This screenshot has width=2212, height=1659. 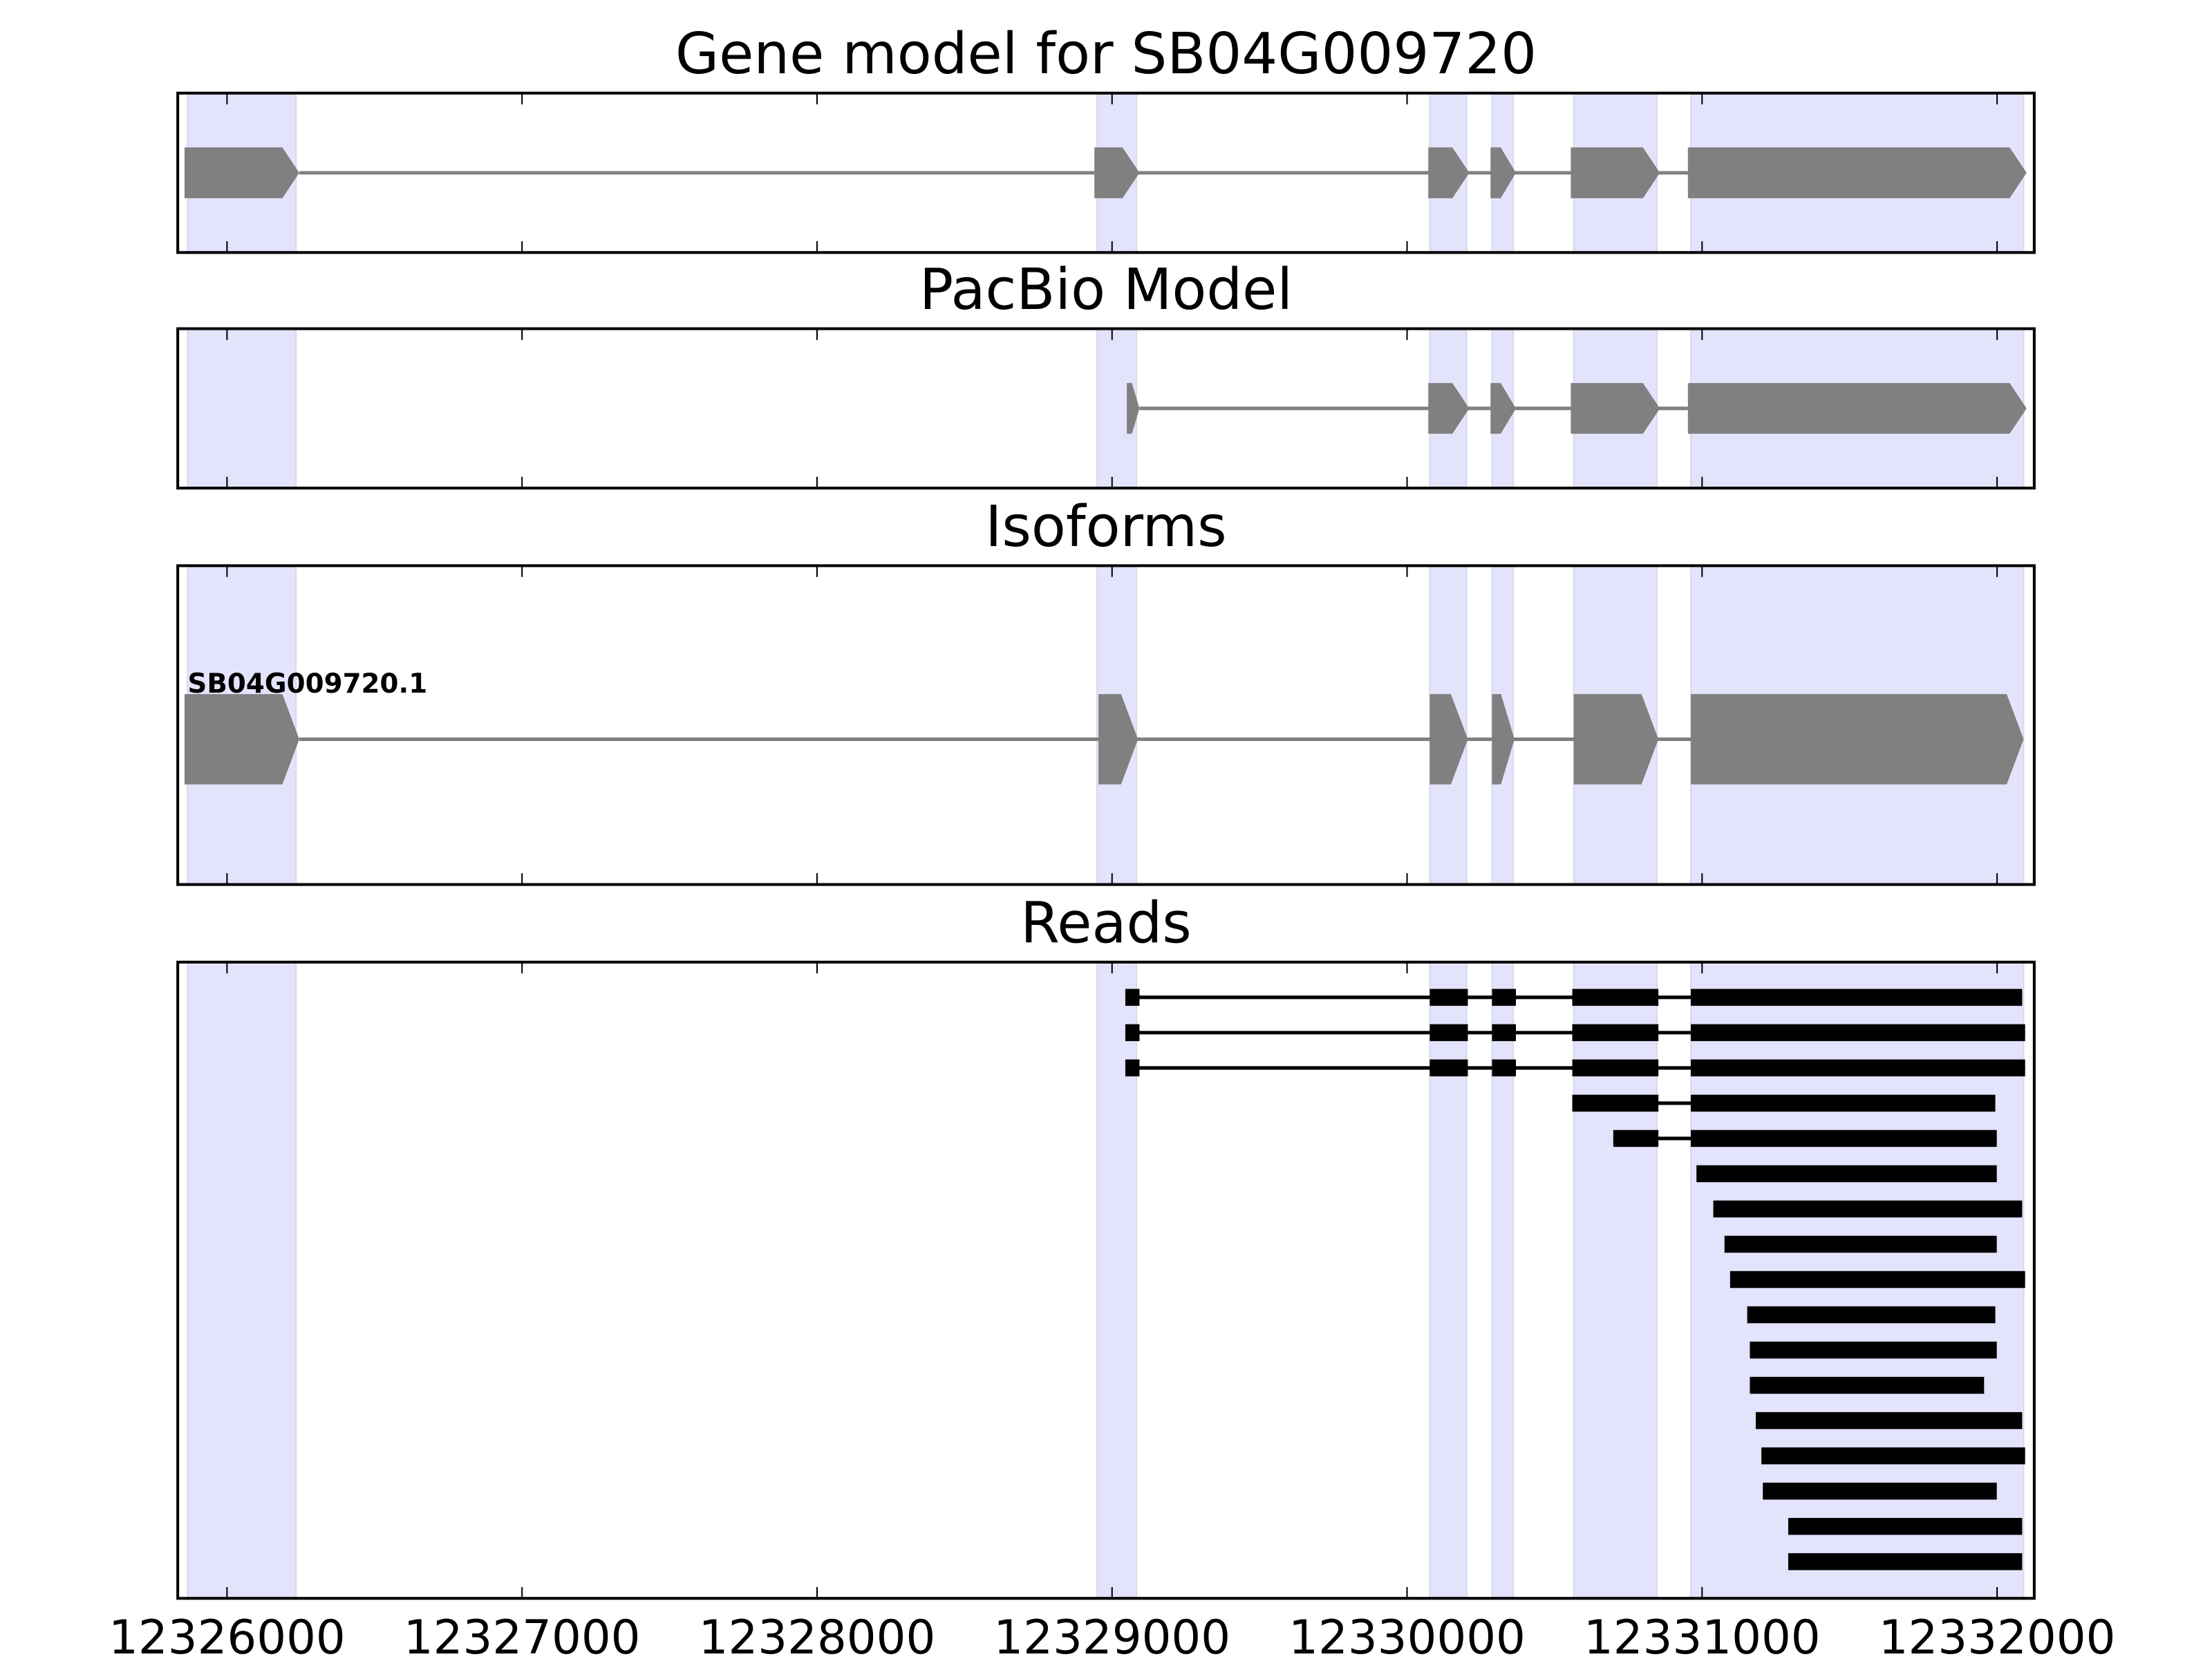 I want to click on x-tick-label: 12330000, so click(x=1407, y=1634).